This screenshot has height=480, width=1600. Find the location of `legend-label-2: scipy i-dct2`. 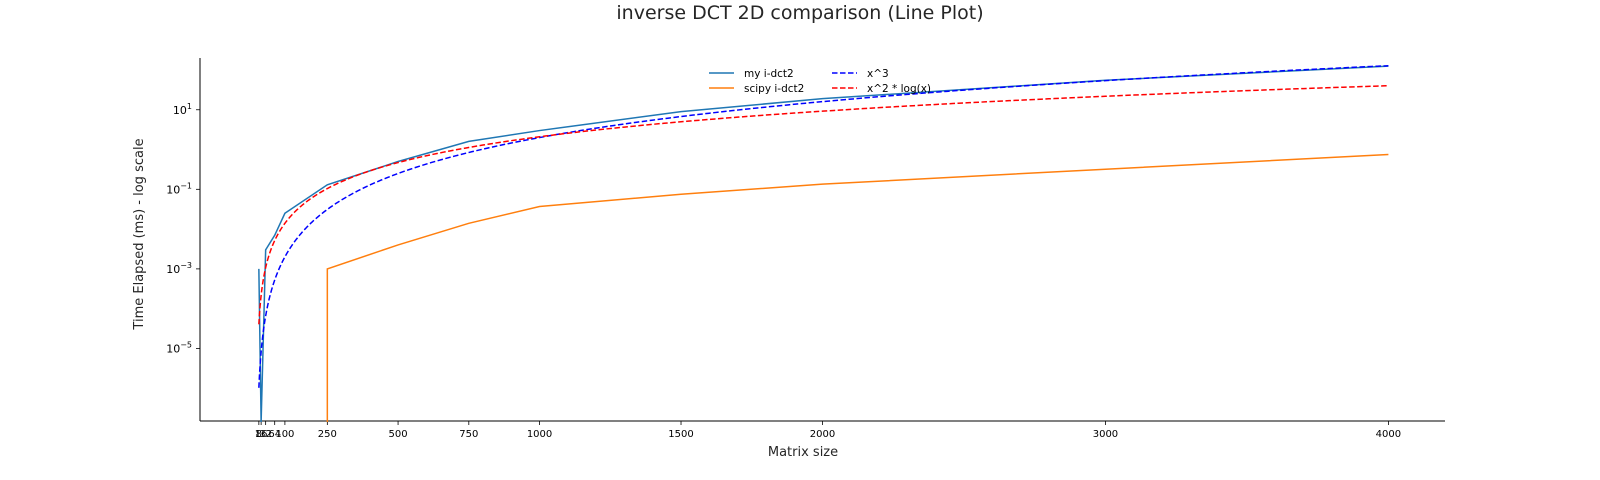

legend-label-2: scipy i-dct2 is located at coordinates (774, 89).